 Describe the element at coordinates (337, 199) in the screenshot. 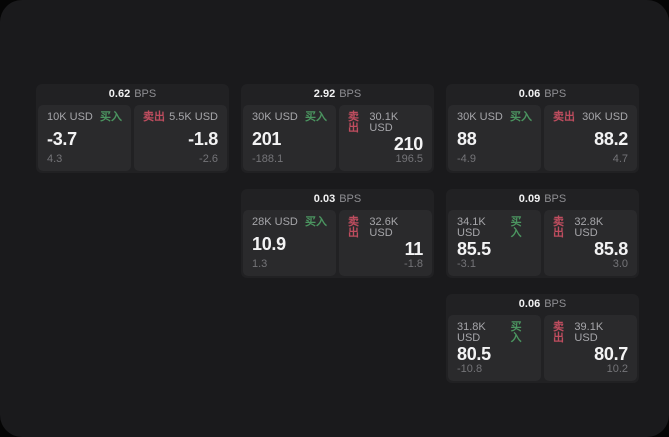

I see `bps-header: 0.03 BPS` at that location.